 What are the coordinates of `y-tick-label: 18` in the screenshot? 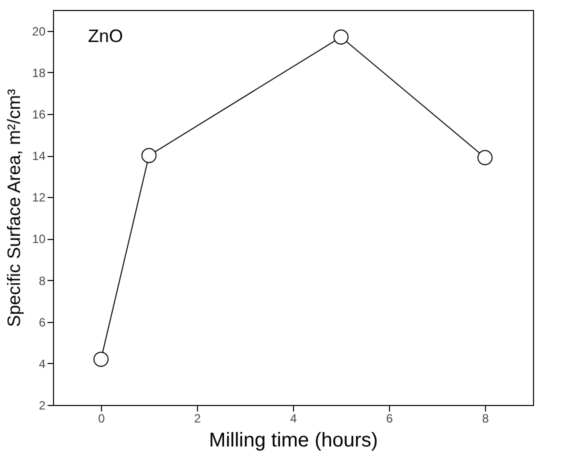 It's located at (39, 73).